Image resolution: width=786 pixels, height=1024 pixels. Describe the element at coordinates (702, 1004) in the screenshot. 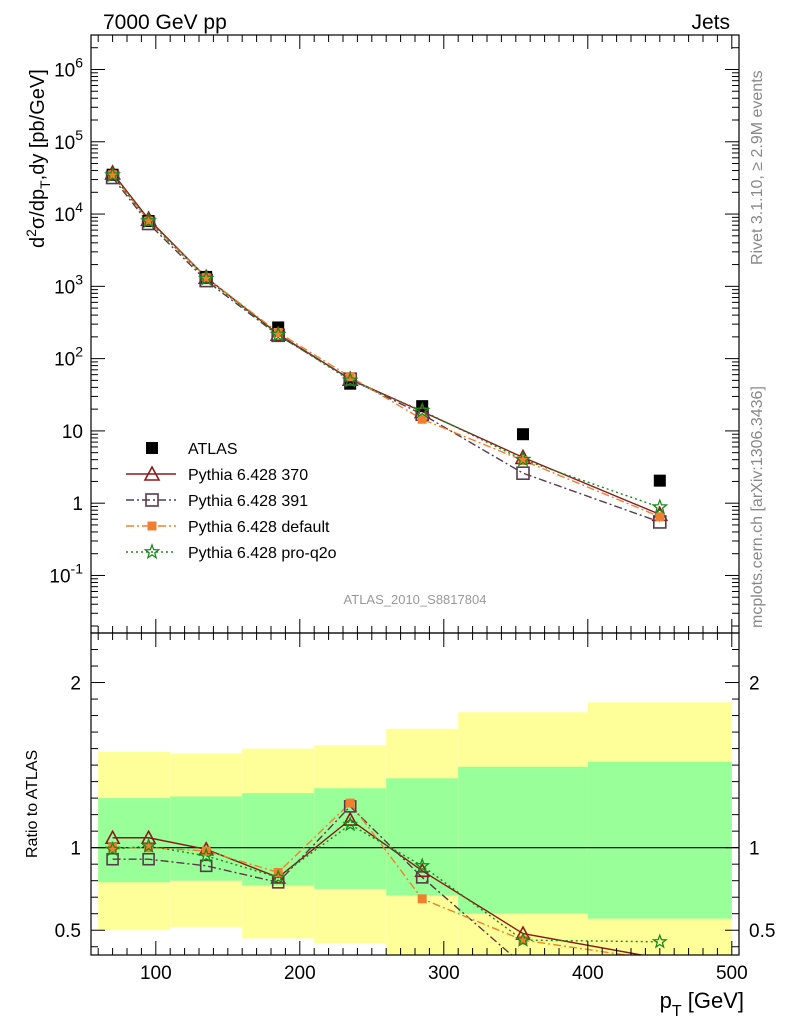

I see `x-axis-label: pT [GeV]` at that location.